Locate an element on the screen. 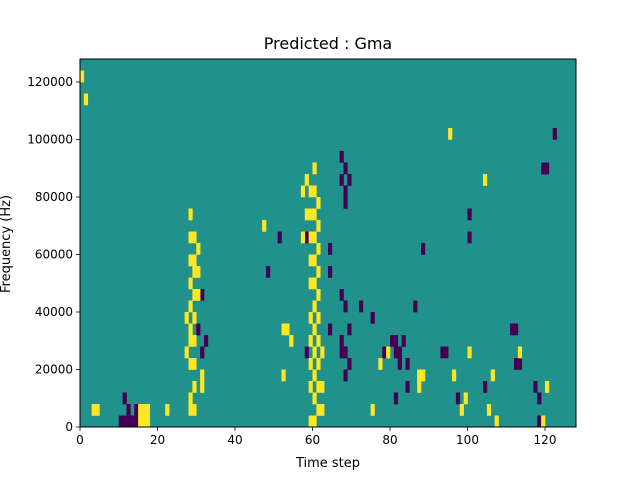 Image resolution: width=640 pixels, height=484 pixels. x-tick-label: 100 is located at coordinates (467, 440).